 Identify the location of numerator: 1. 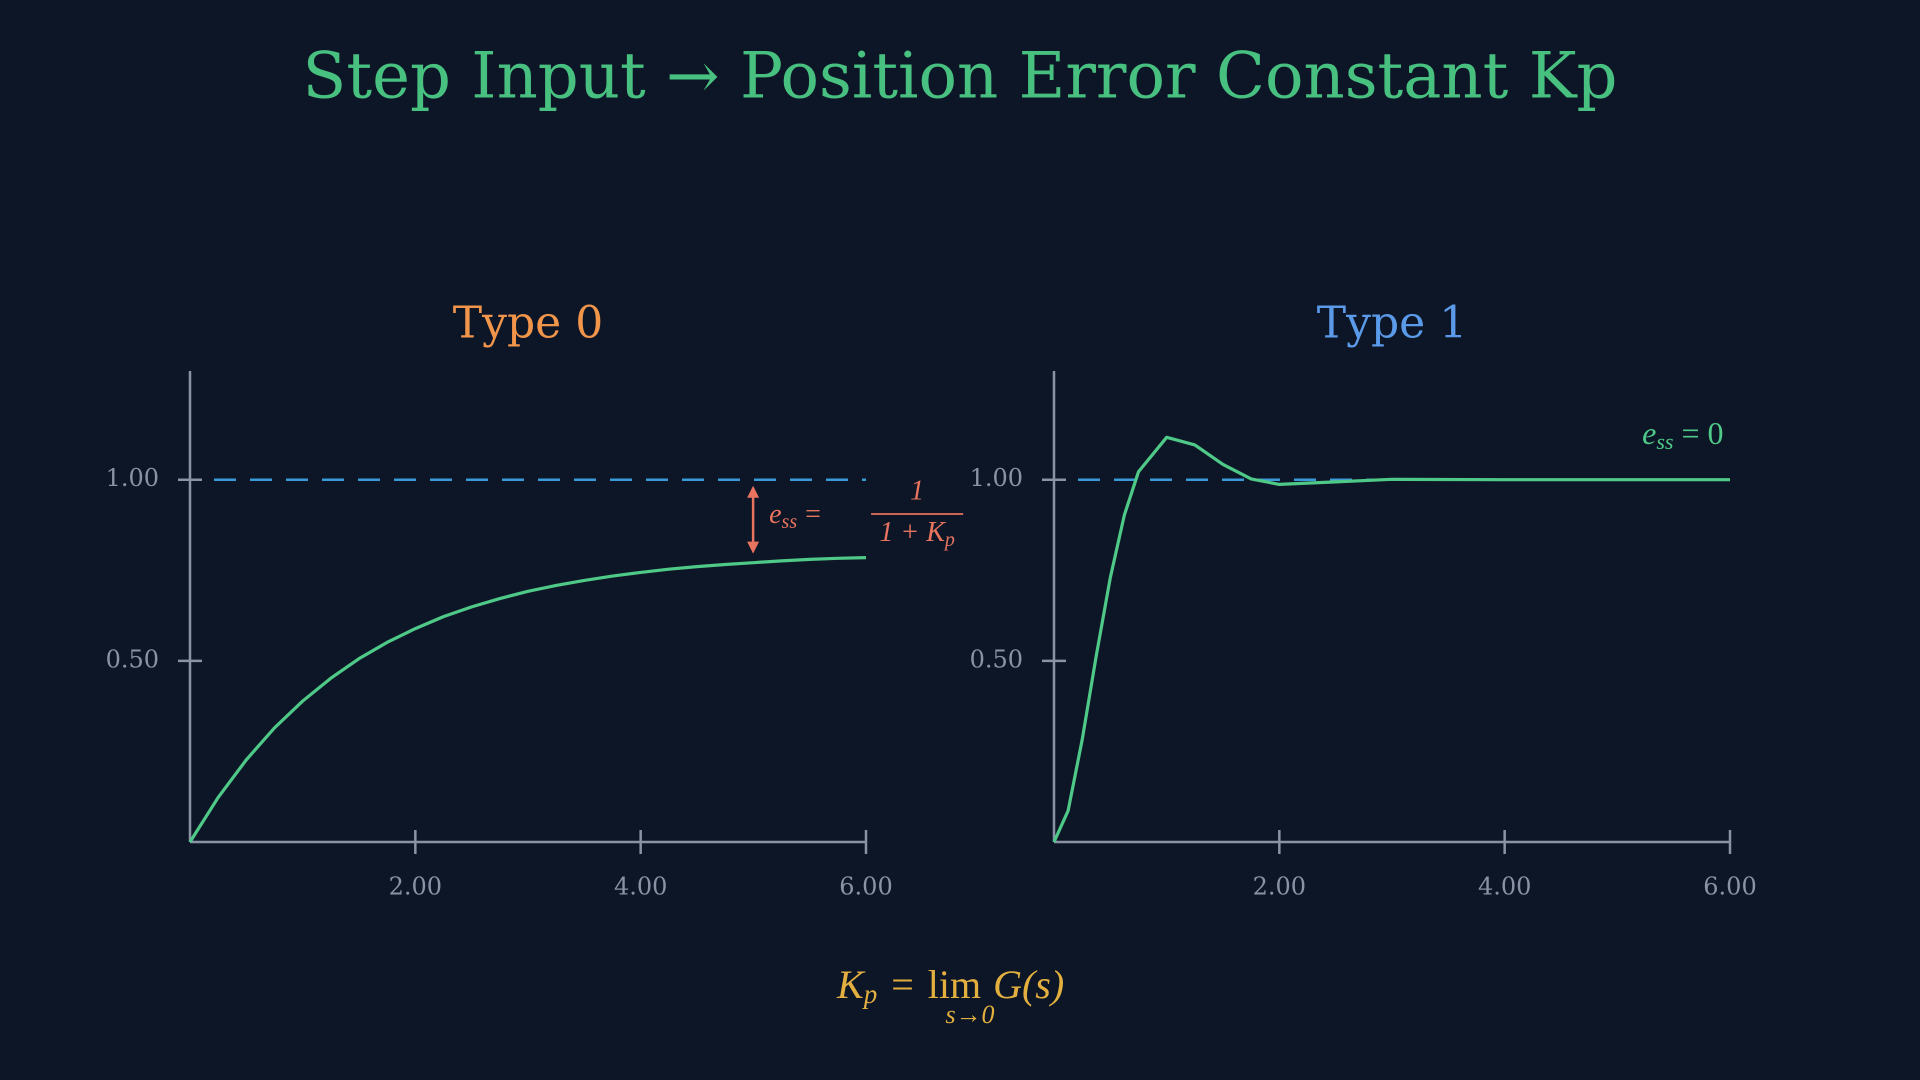
(917, 490).